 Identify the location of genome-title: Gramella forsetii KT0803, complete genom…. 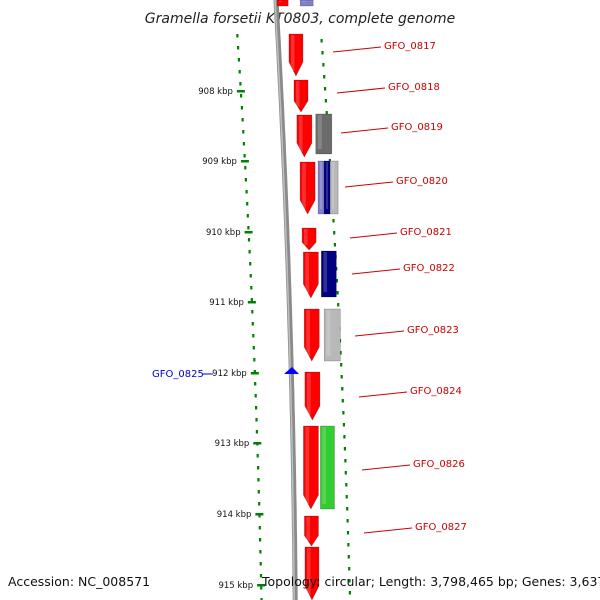
(300, 19).